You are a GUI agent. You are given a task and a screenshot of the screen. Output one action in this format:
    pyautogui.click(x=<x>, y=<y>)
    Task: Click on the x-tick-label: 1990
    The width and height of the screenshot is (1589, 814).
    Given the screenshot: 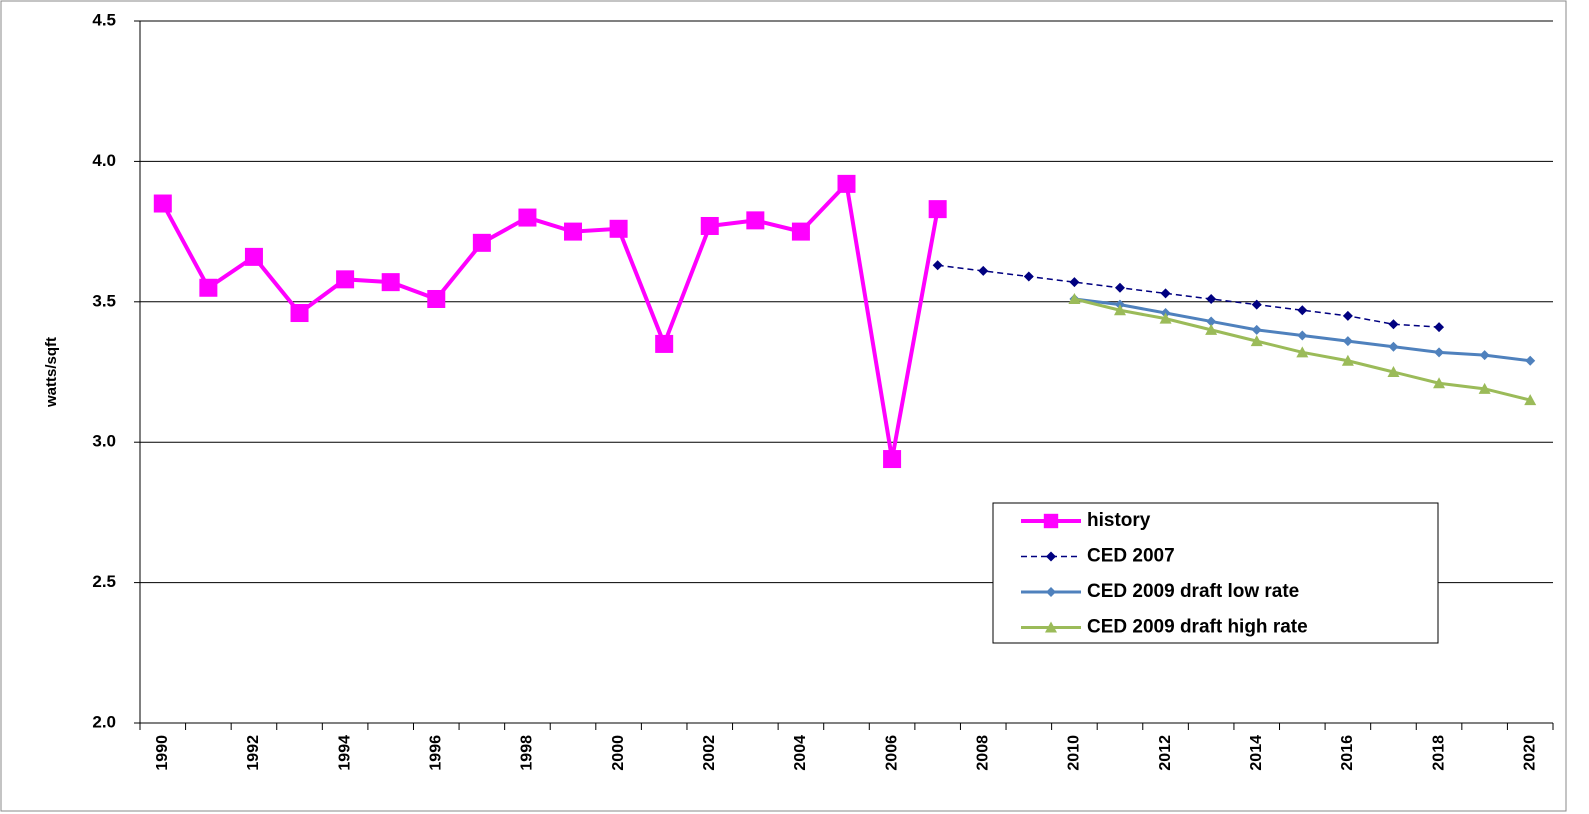 What is the action you would take?
    pyautogui.click(x=162, y=753)
    